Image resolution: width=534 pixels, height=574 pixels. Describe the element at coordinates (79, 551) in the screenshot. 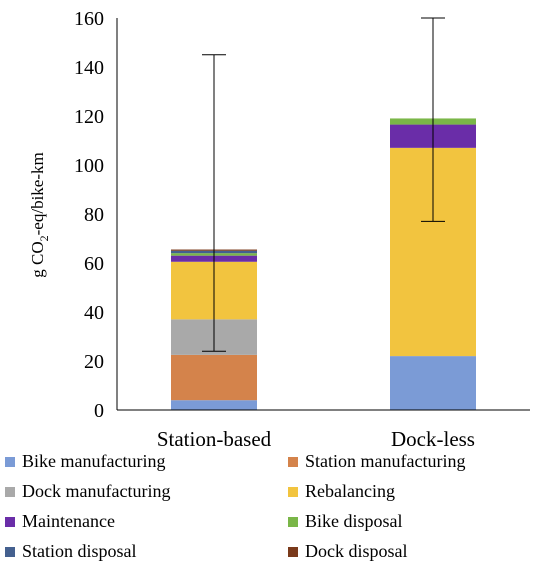

I see `legend-label: Station disposal` at that location.